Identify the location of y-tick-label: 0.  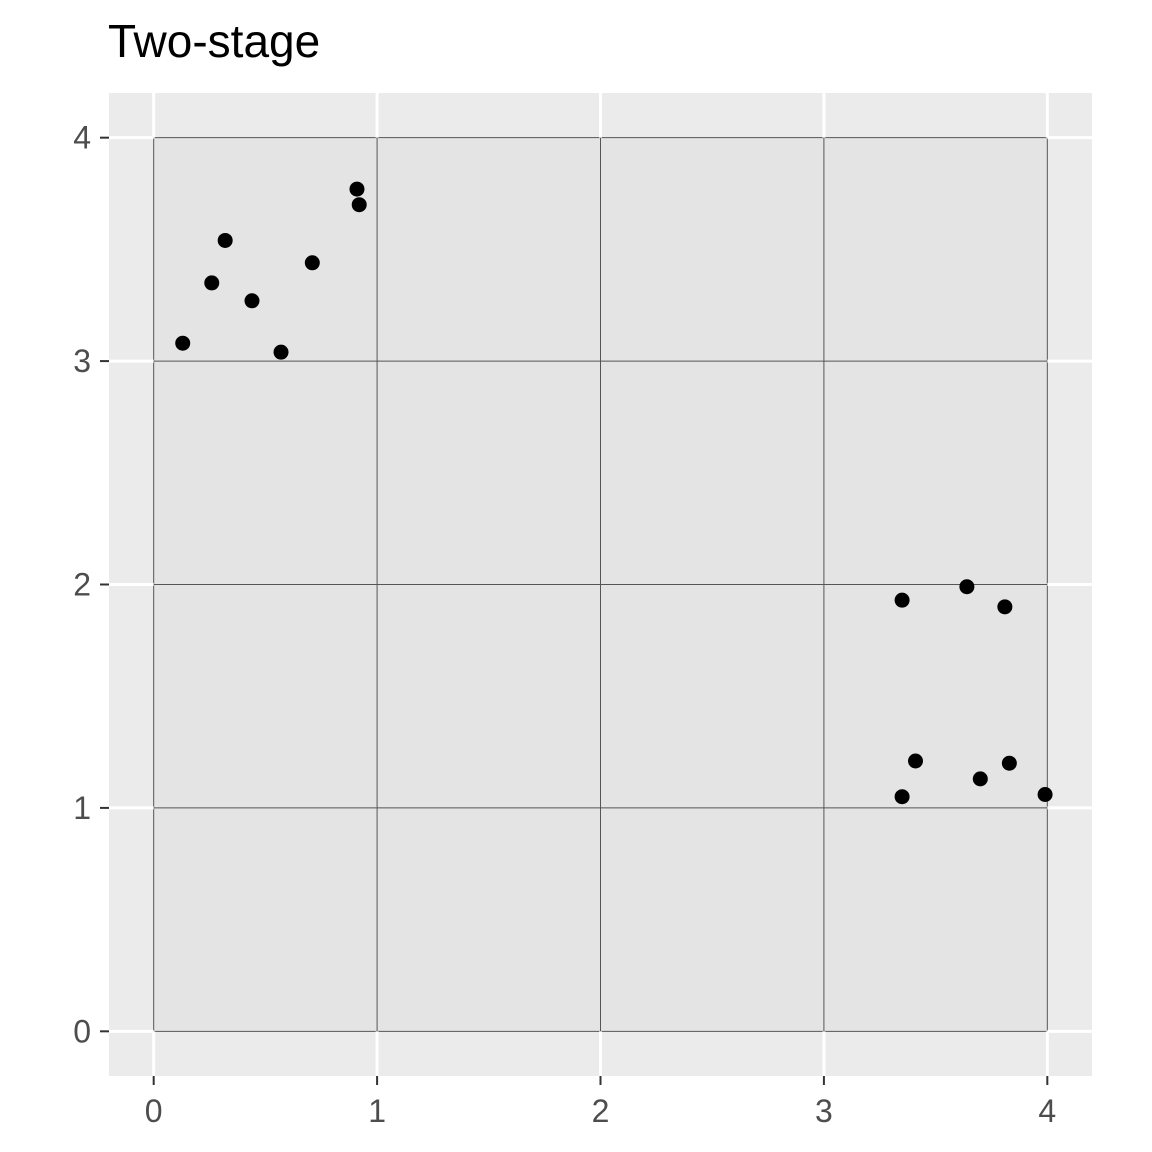
(82, 1031).